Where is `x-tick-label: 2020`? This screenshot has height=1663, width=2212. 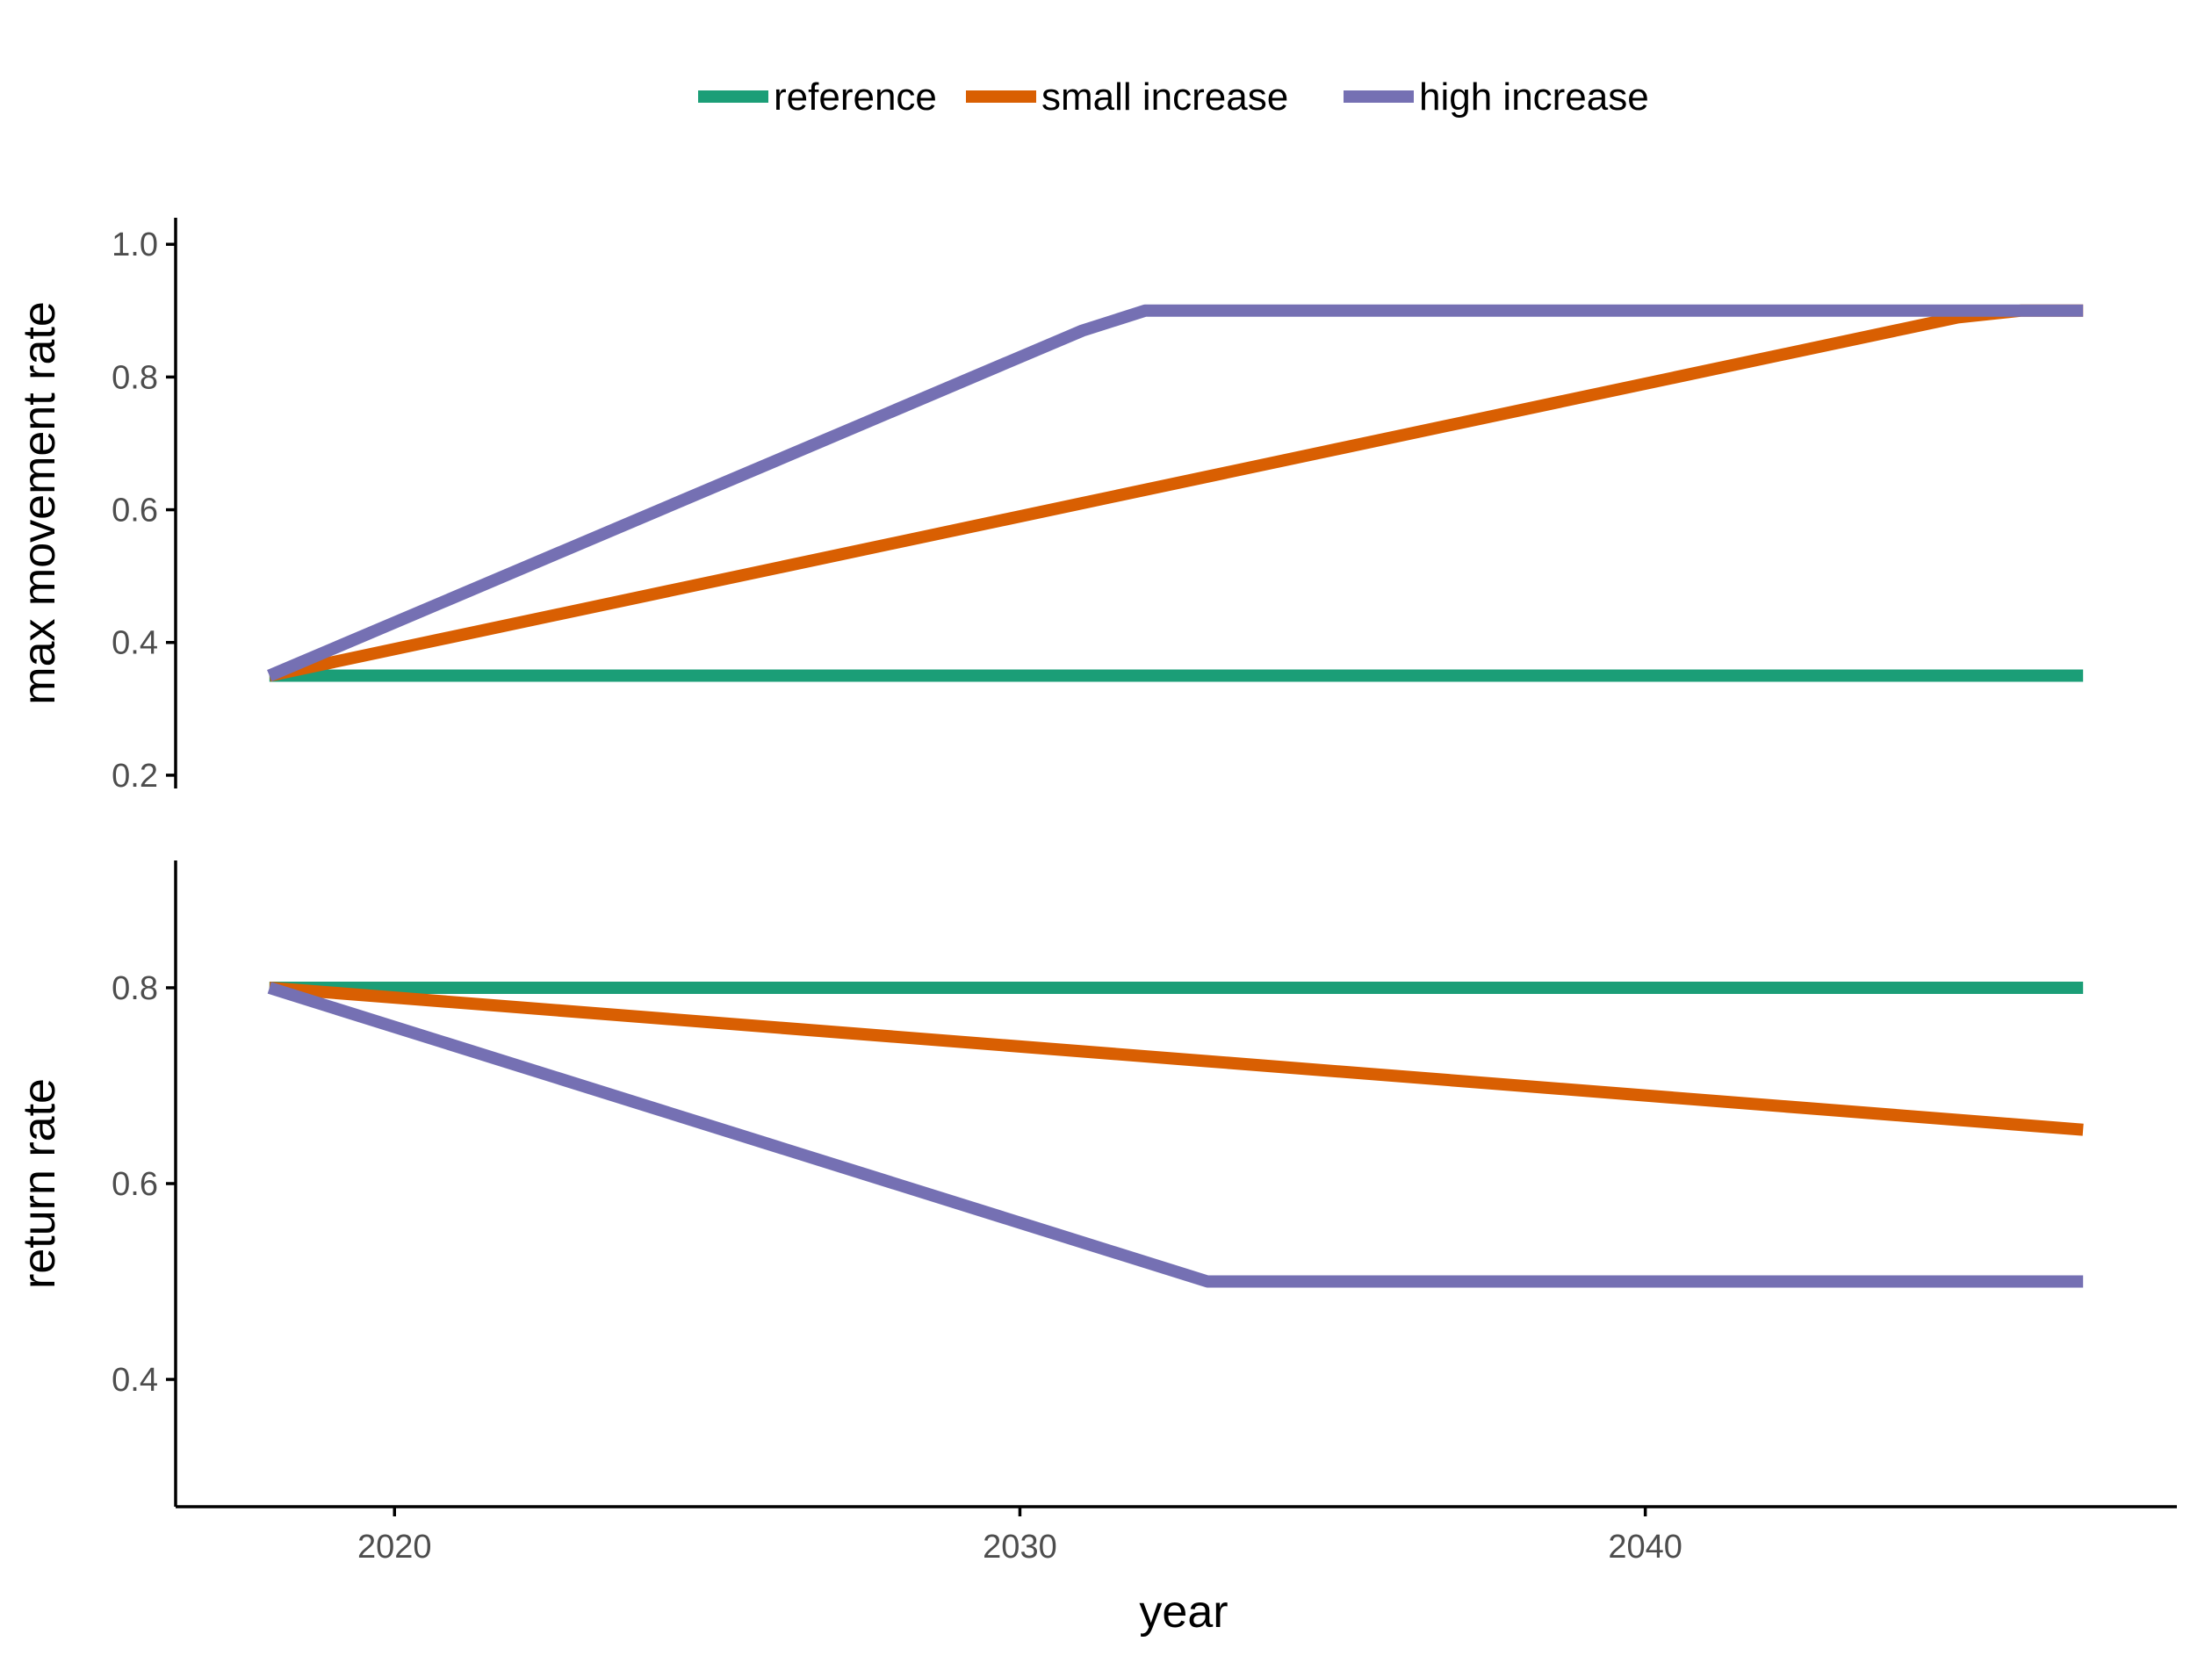 x-tick-label: 2020 is located at coordinates (394, 1547).